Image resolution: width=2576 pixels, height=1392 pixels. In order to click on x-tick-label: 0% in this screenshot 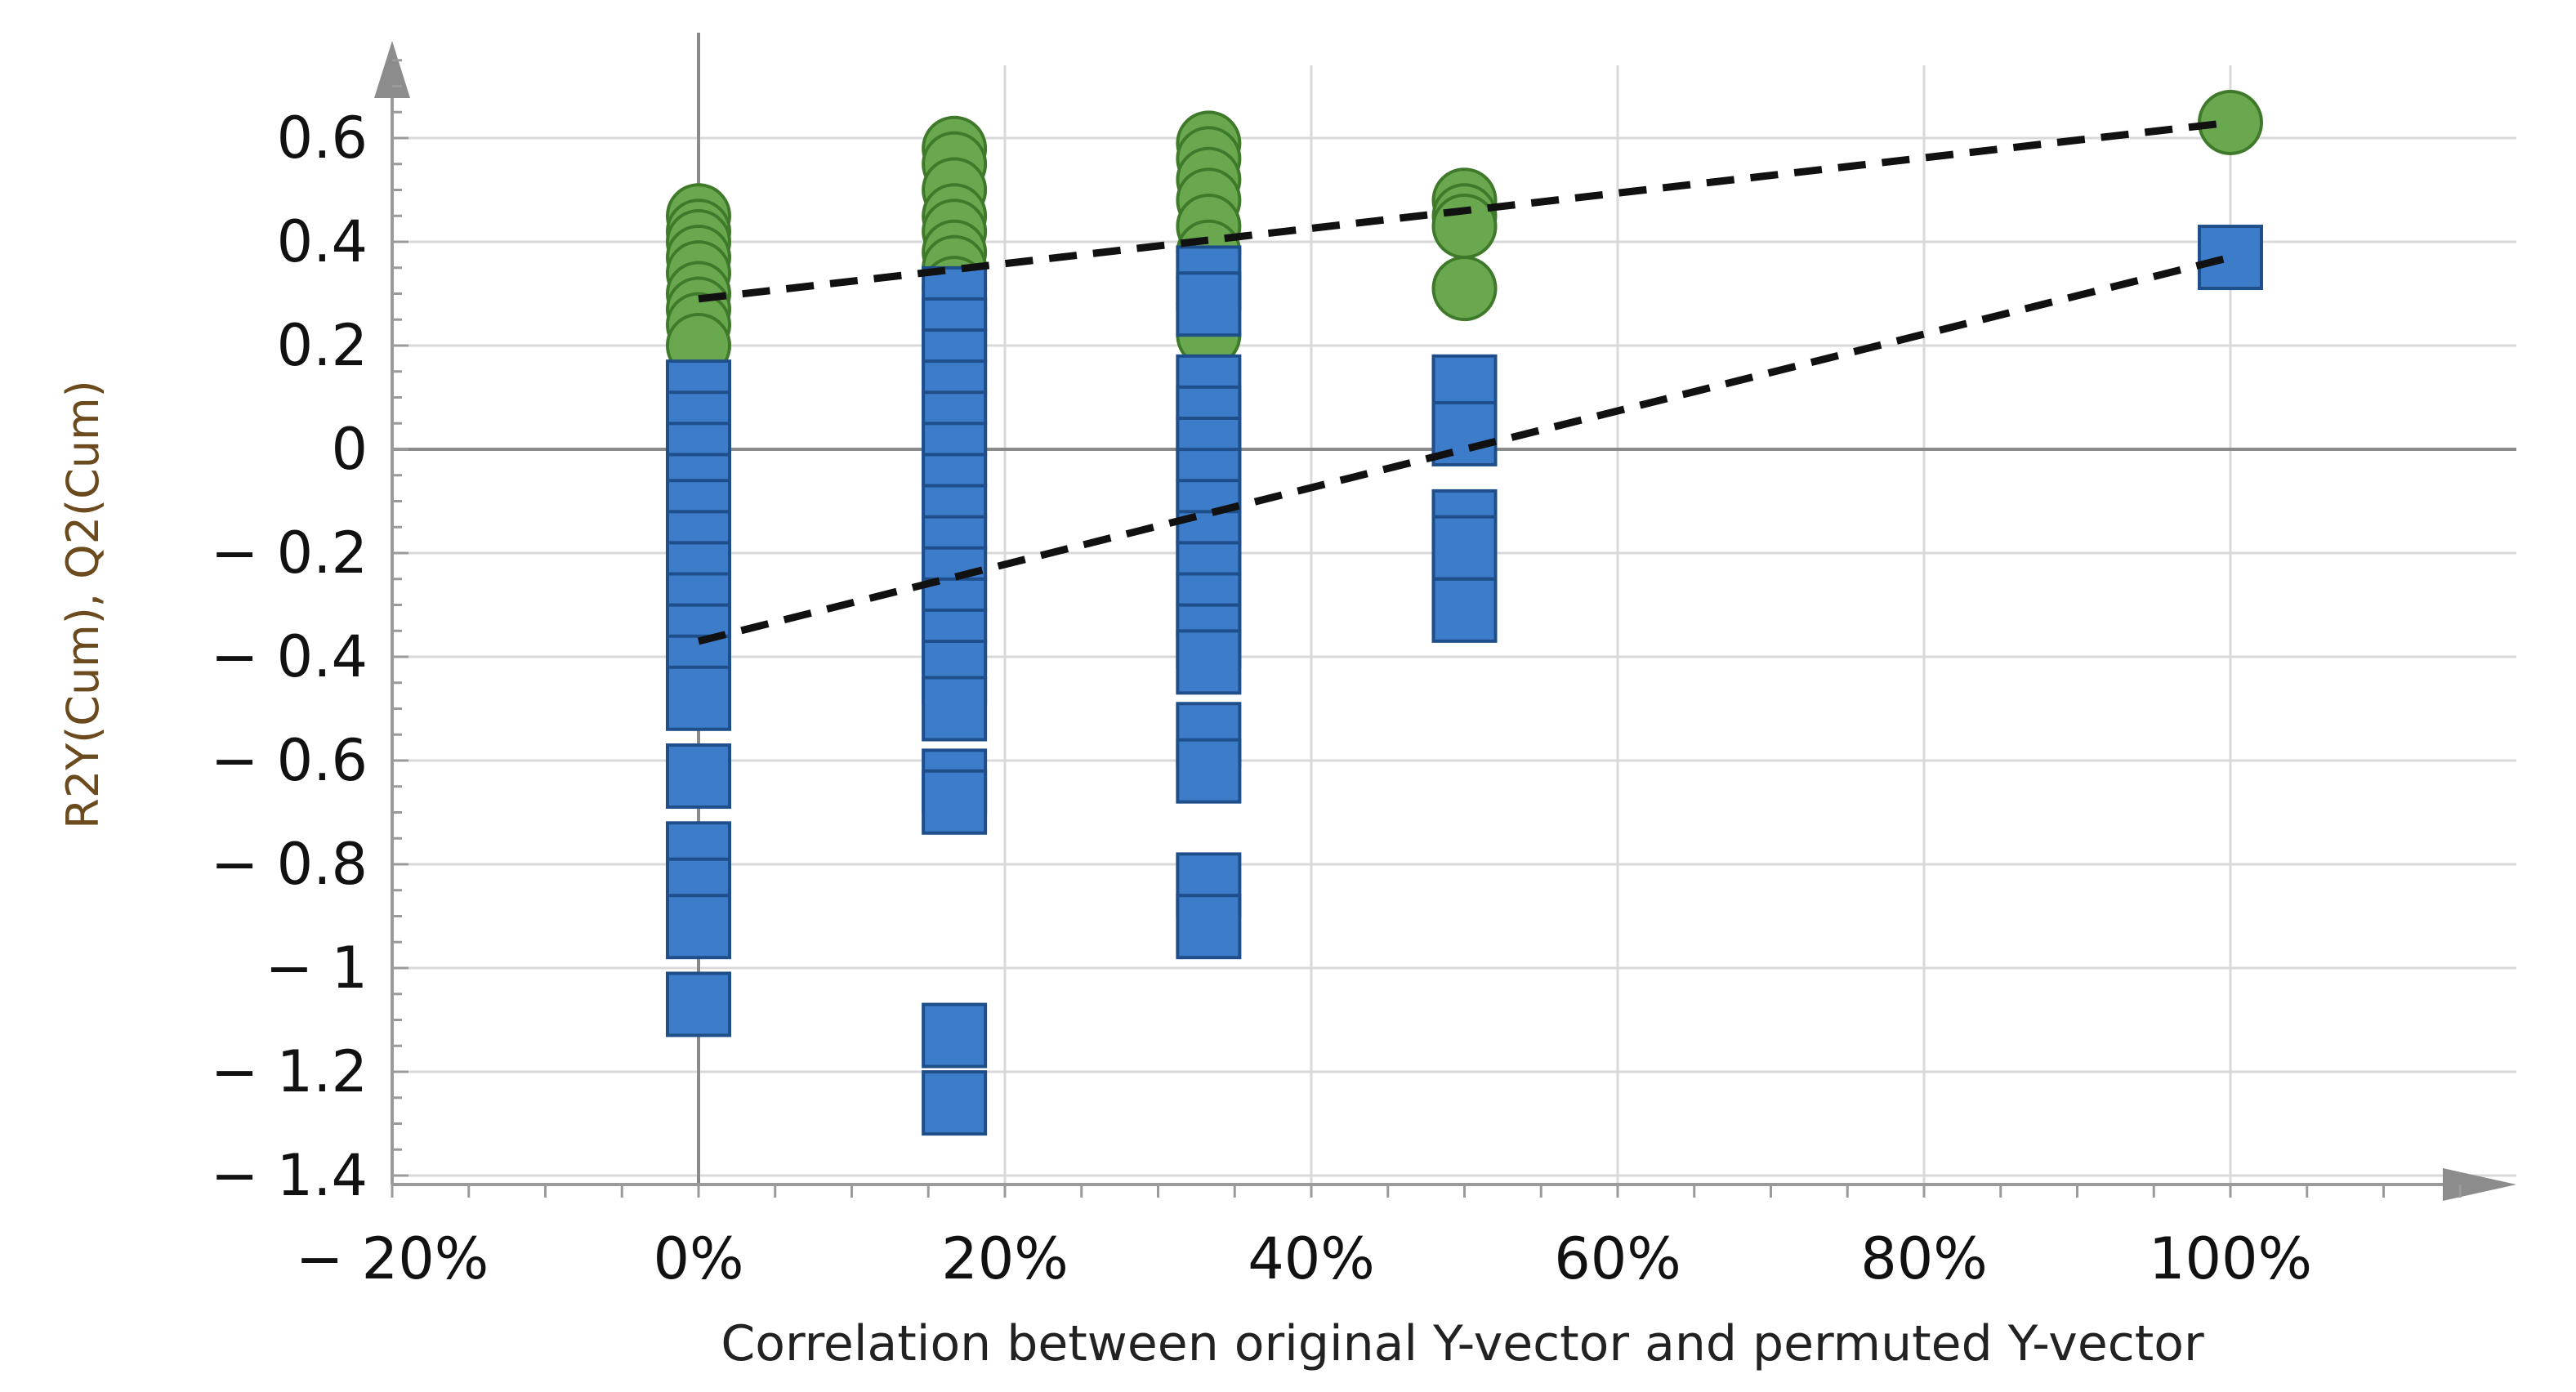, I will do `click(698, 1258)`.